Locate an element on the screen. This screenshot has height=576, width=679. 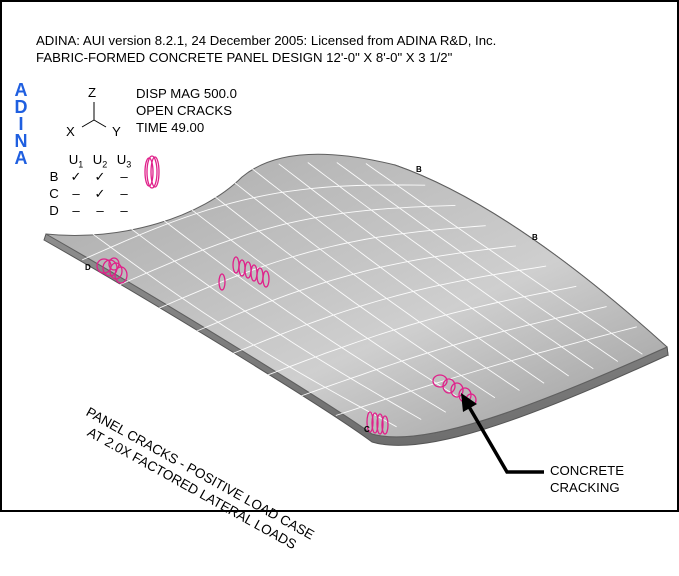
bc-header-u2: U2 is located at coordinates (100, 161).